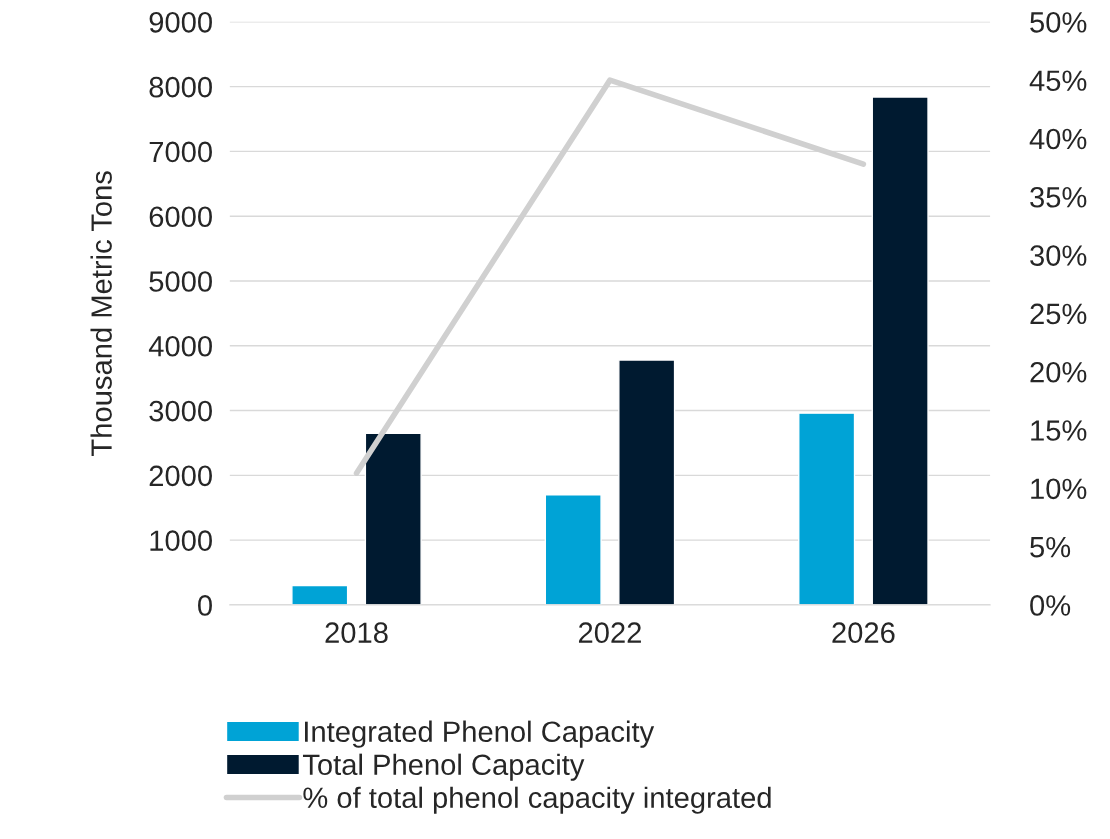 Image resolution: width=1110 pixels, height=839 pixels. What do you see at coordinates (180, 476) in the screenshot?
I see `y-tick-label: 2000` at bounding box center [180, 476].